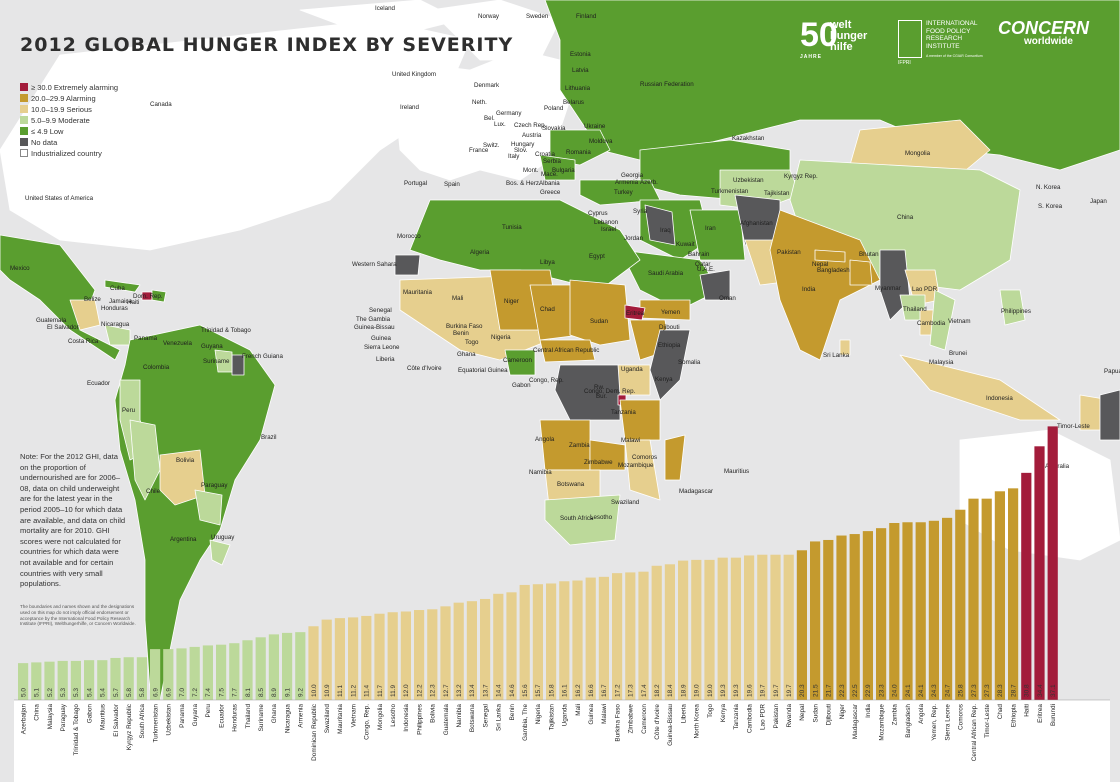 Image resolution: width=1120 pixels, height=782 pixels. What do you see at coordinates (868, 711) in the screenshot?
I see `category-label: India` at bounding box center [868, 711].